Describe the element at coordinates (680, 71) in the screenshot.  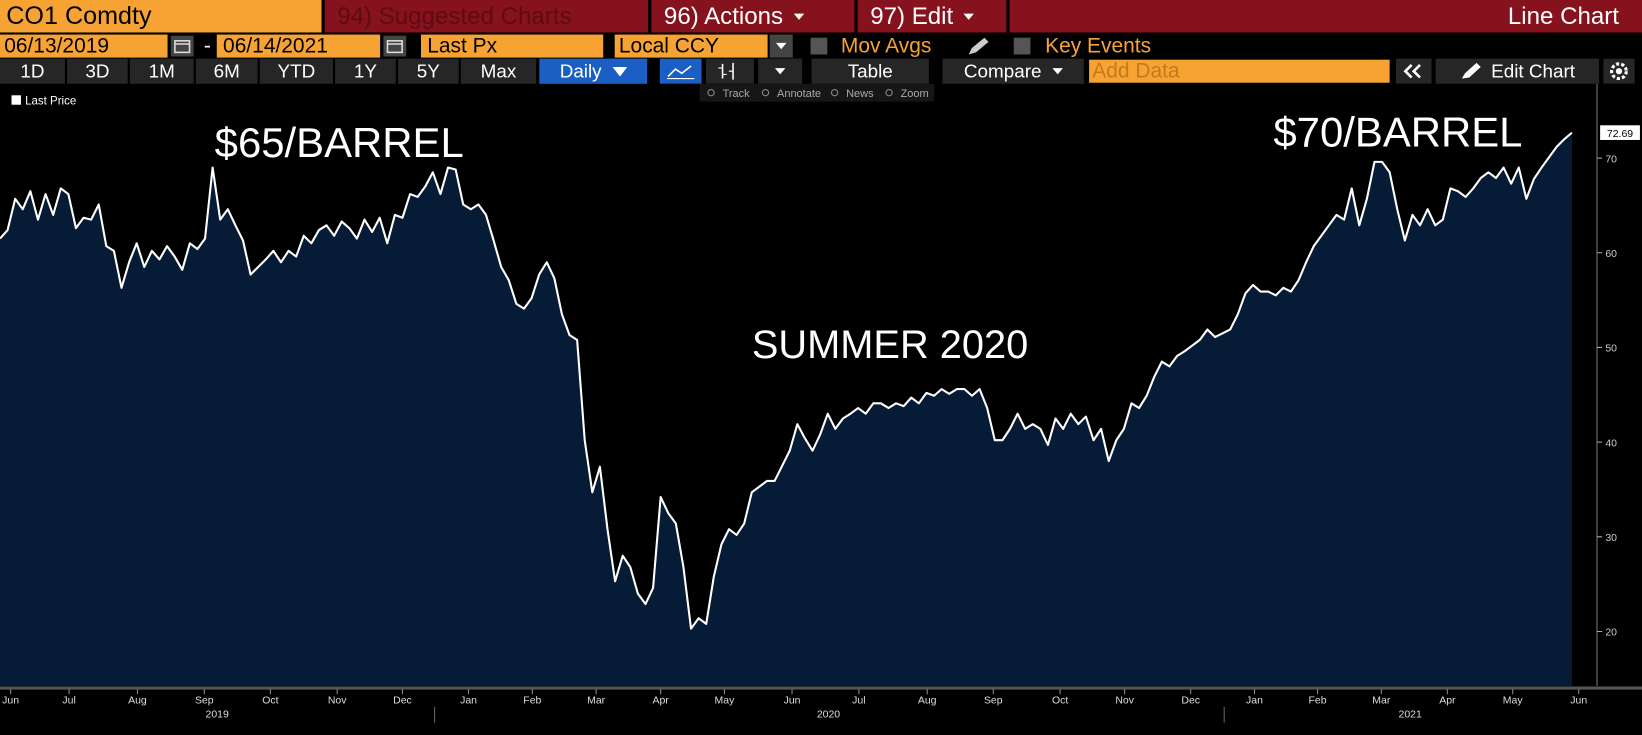
I see `line-chart-icon` at that location.